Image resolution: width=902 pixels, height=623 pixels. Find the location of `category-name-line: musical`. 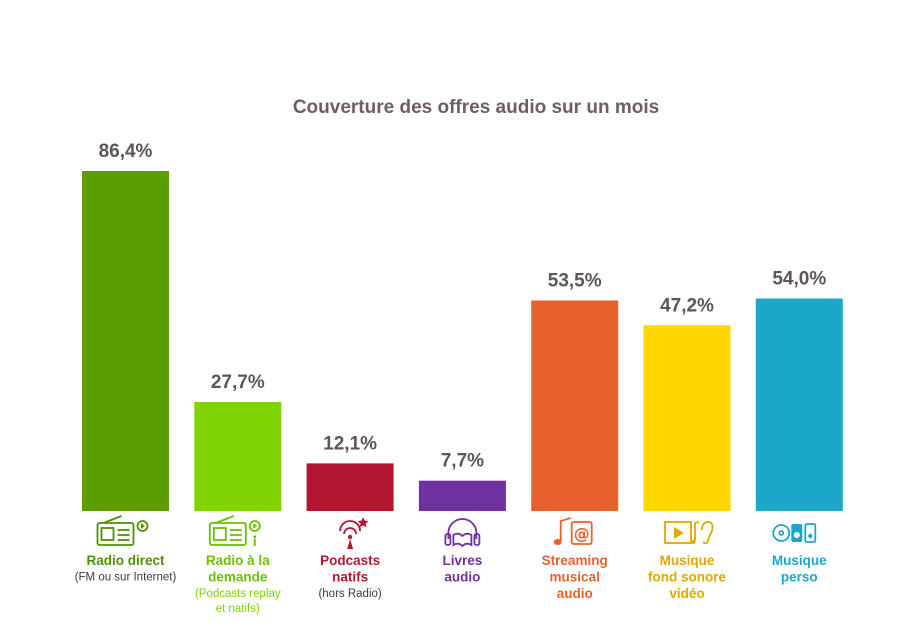

category-name-line: musical is located at coordinates (575, 577).